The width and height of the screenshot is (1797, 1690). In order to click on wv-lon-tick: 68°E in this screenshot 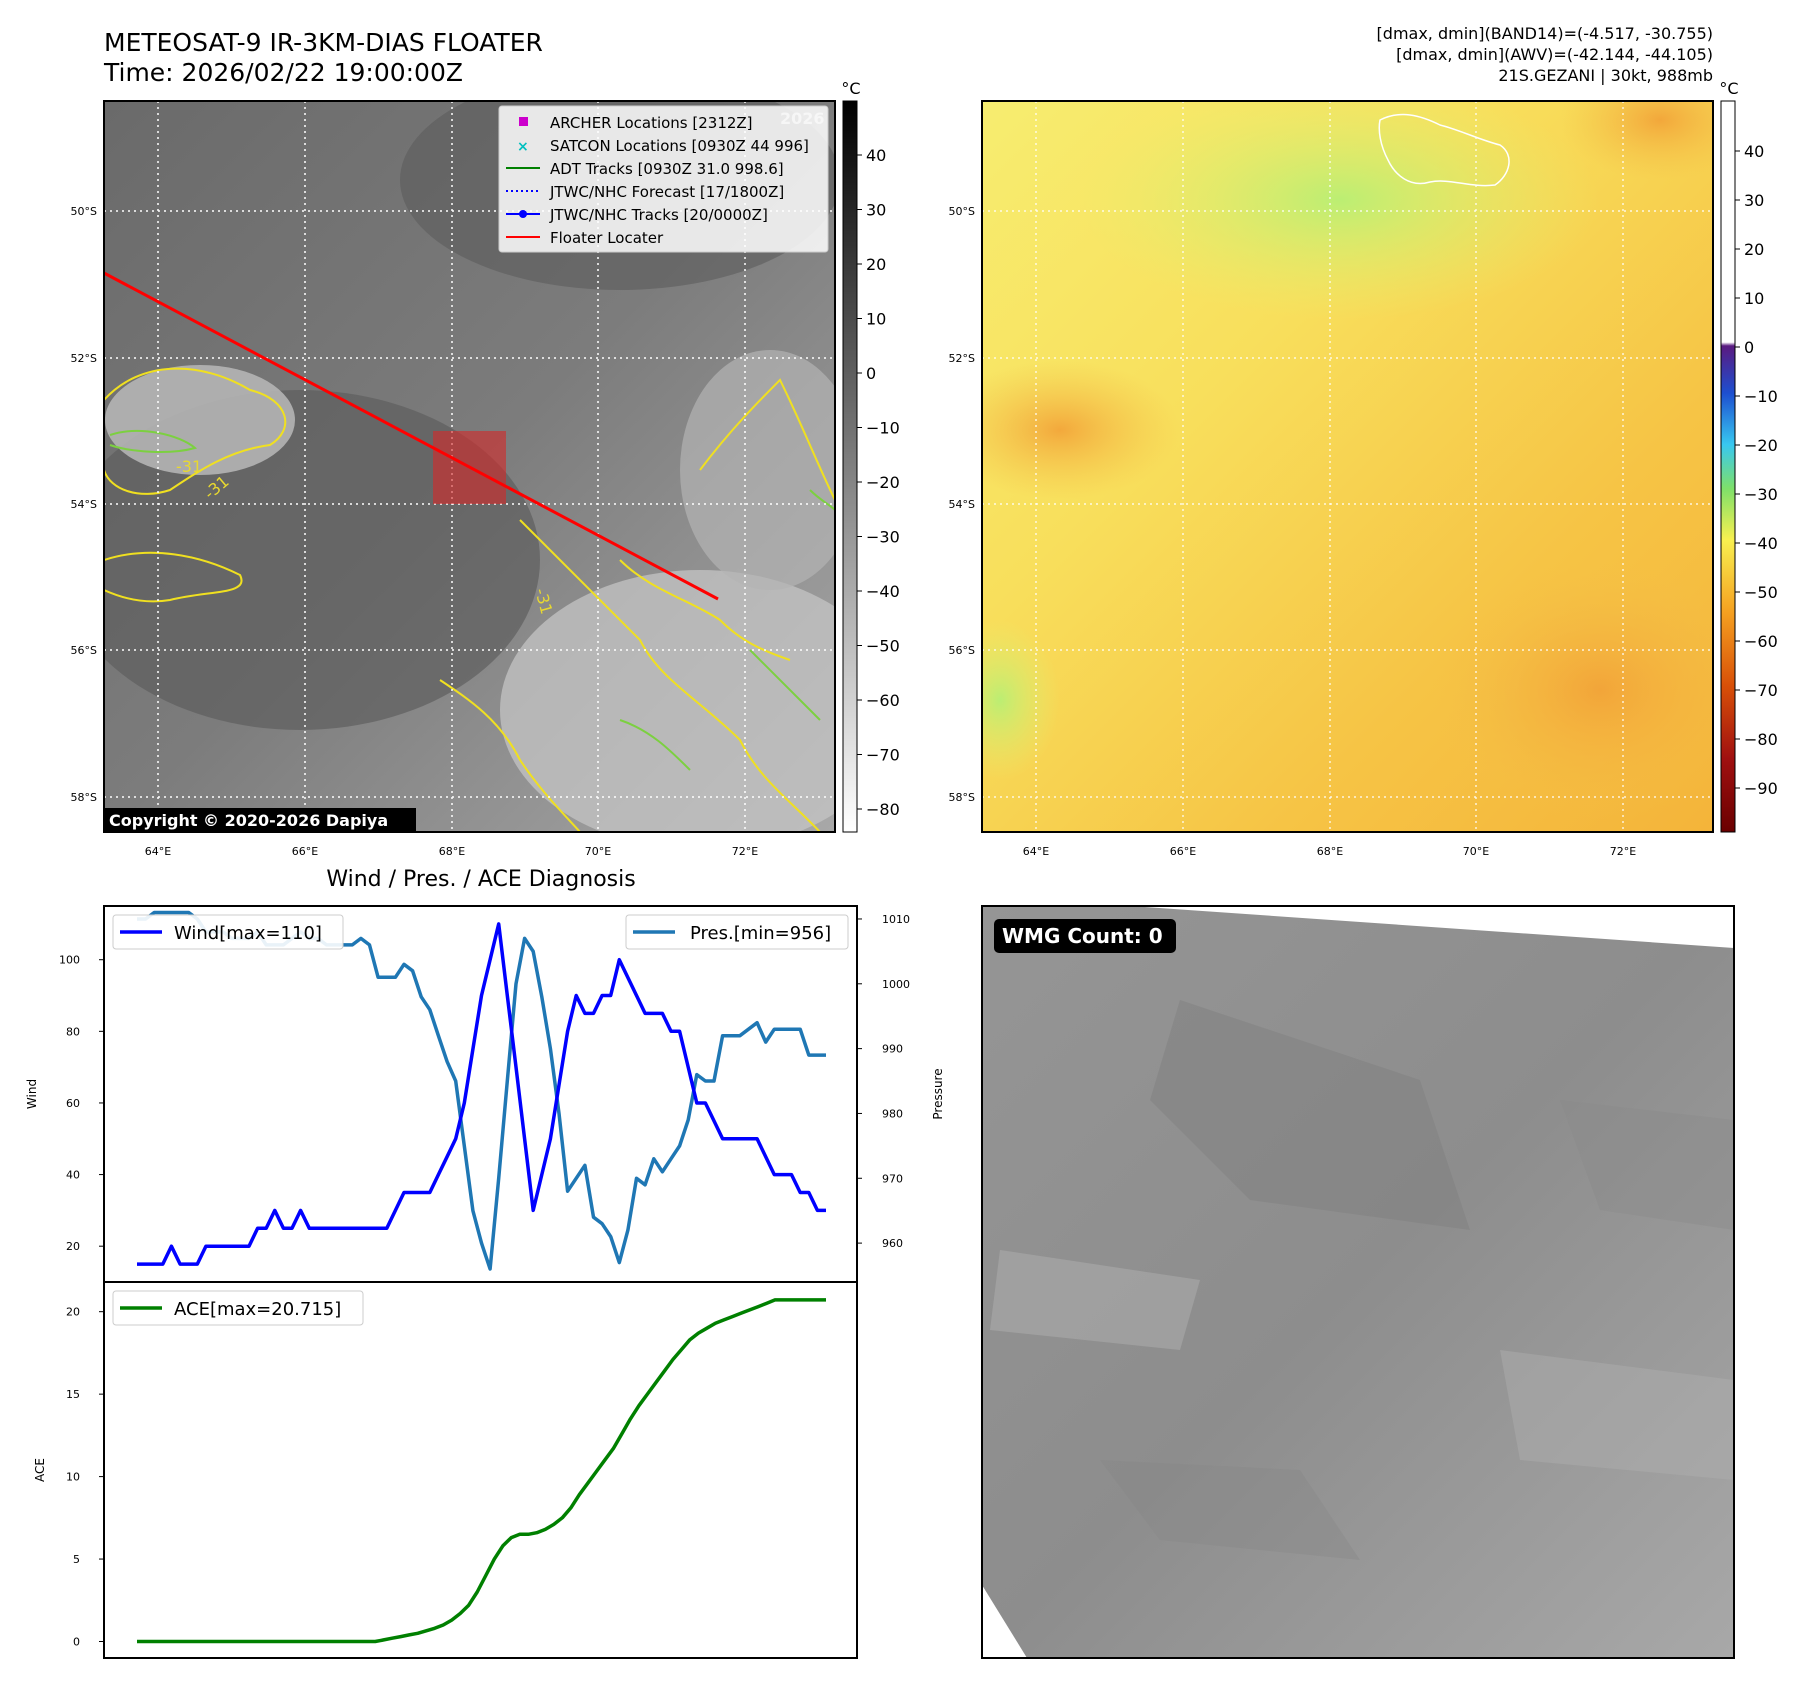, I will do `click(1330, 851)`.